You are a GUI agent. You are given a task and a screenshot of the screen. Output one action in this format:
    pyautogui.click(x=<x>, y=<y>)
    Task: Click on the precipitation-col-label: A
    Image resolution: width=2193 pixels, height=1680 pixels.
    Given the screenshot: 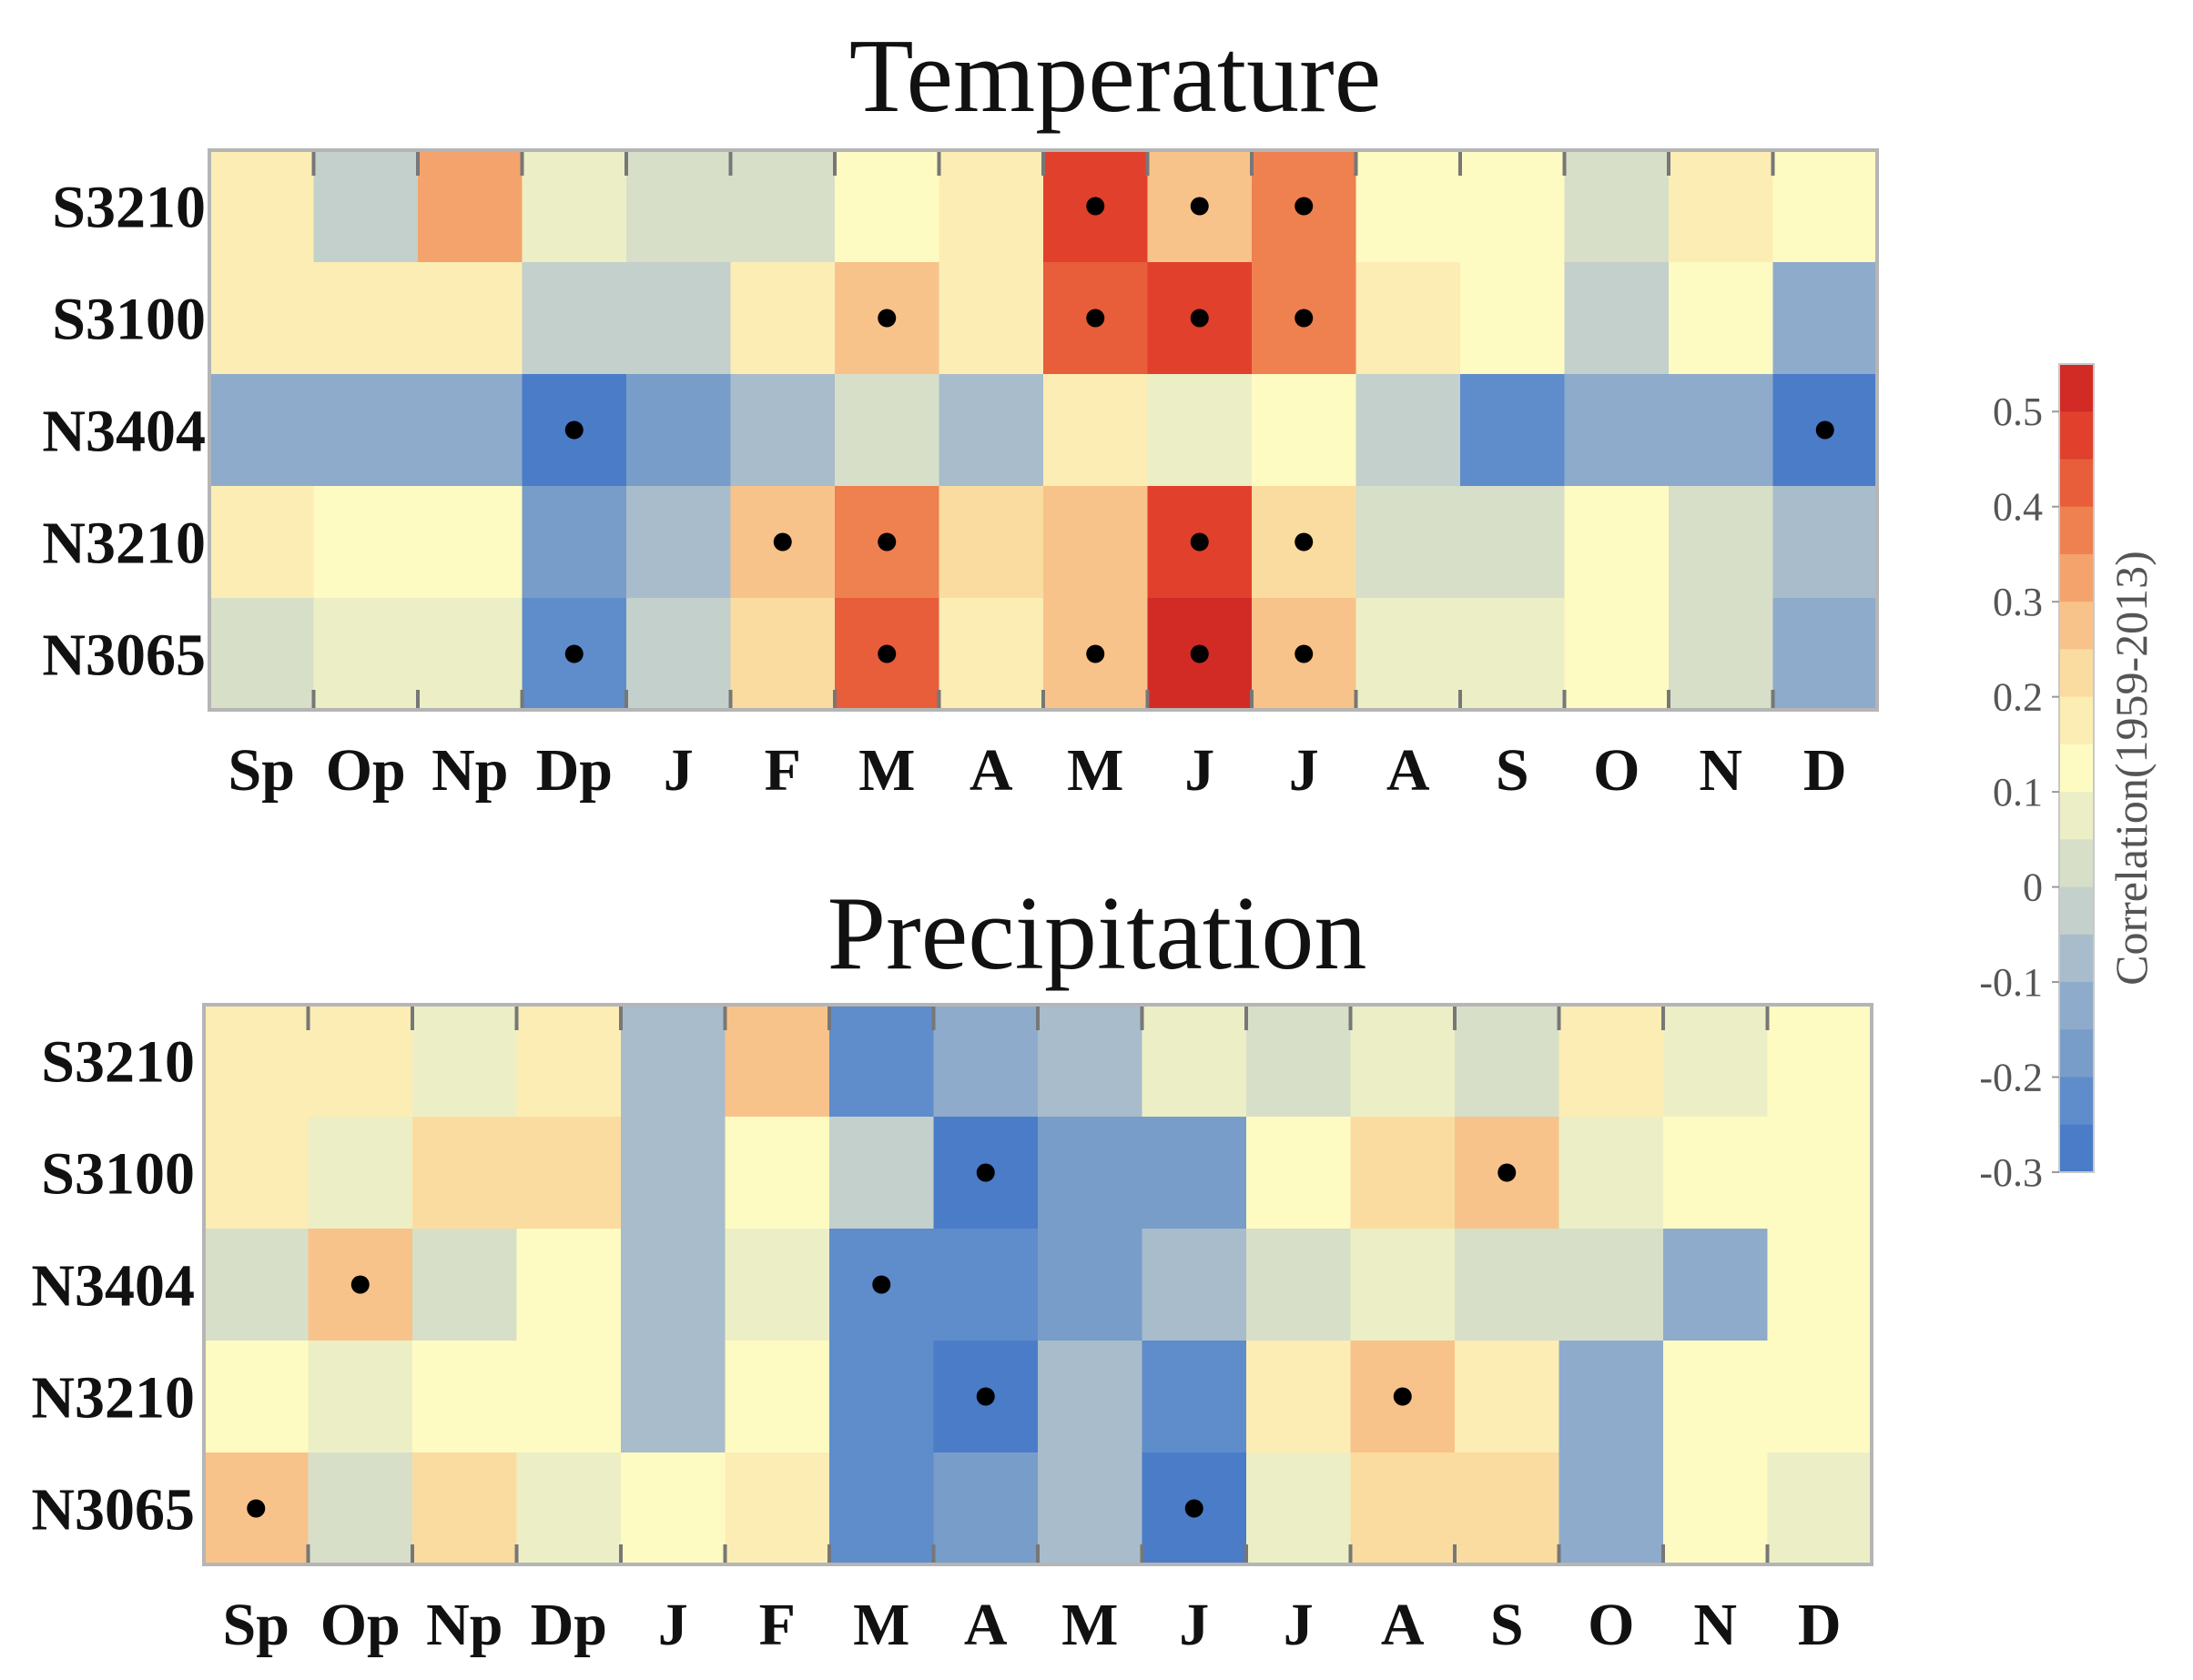 What is the action you would take?
    pyautogui.click(x=1403, y=1625)
    